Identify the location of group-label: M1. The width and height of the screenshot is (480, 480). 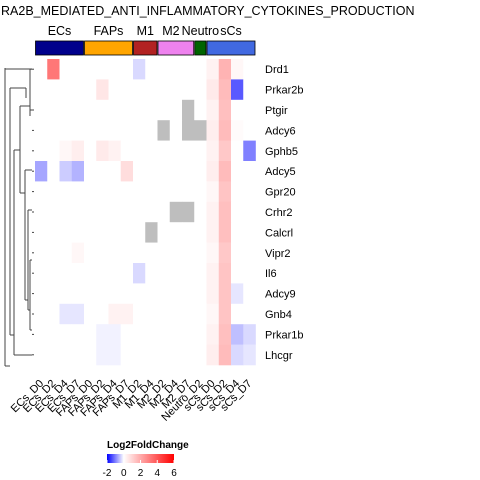
(145, 31).